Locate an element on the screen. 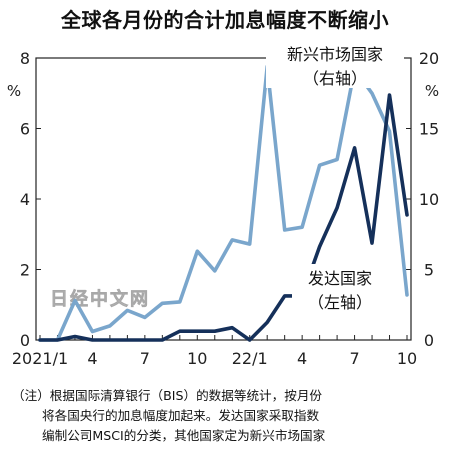 This screenshot has width=450, height=450. series-axis-note-2: （左轴） is located at coordinates (340, 302).